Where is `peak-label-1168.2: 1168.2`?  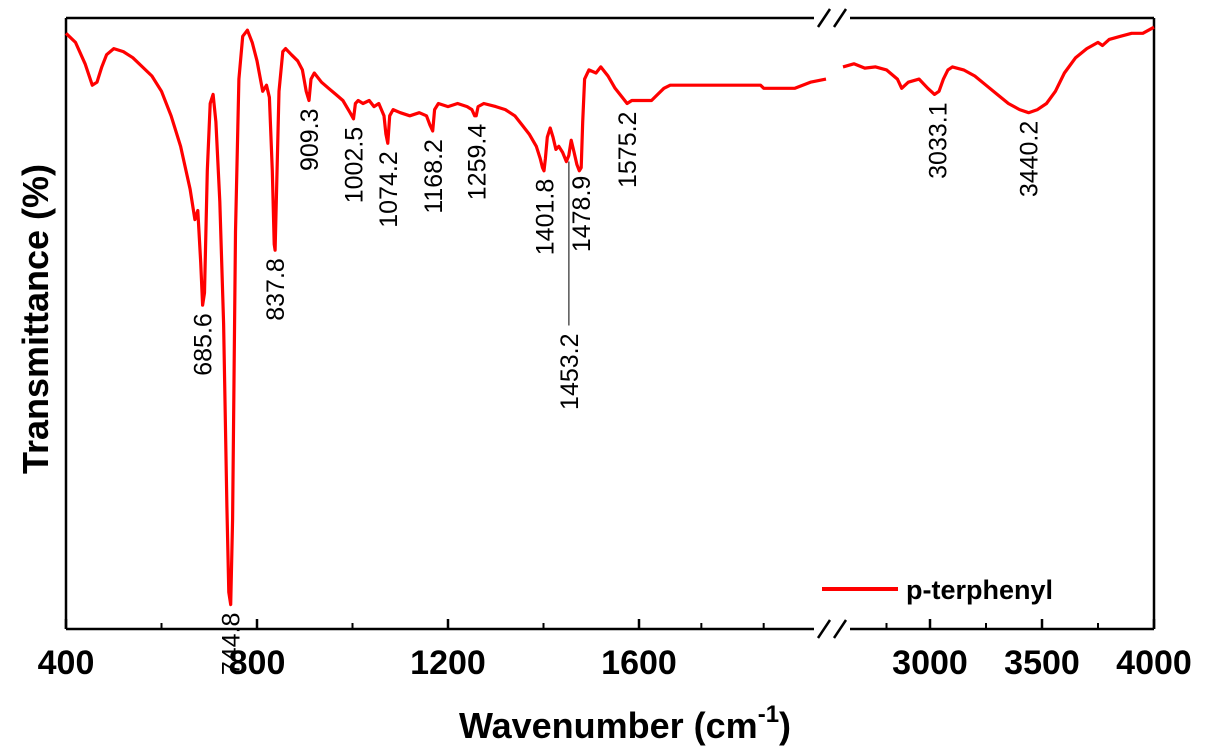
peak-label-1168.2: 1168.2 is located at coordinates (434, 176).